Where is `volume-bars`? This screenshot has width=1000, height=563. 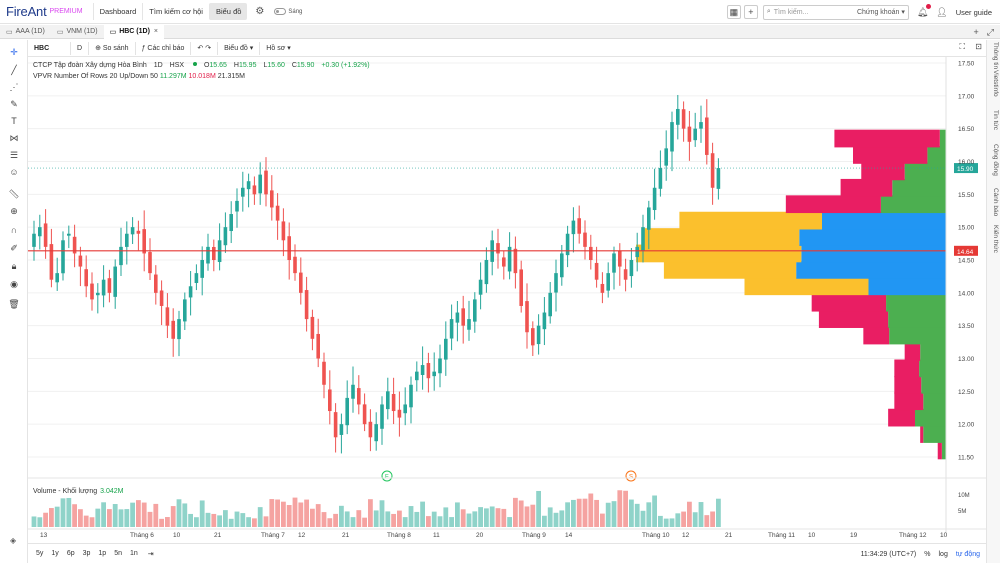
volume-bars is located at coordinates (376, 508).